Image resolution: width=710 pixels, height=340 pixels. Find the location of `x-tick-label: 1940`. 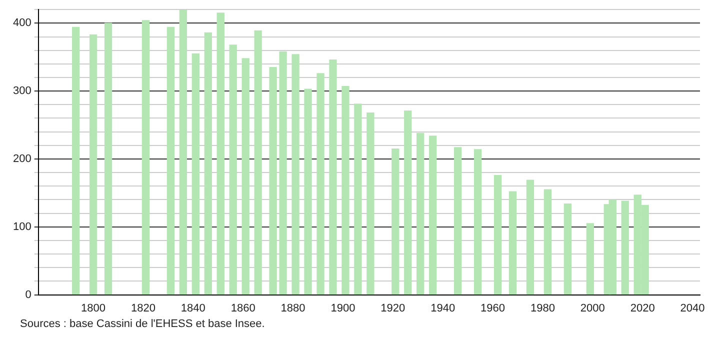

x-tick-label: 1940 is located at coordinates (443, 308).